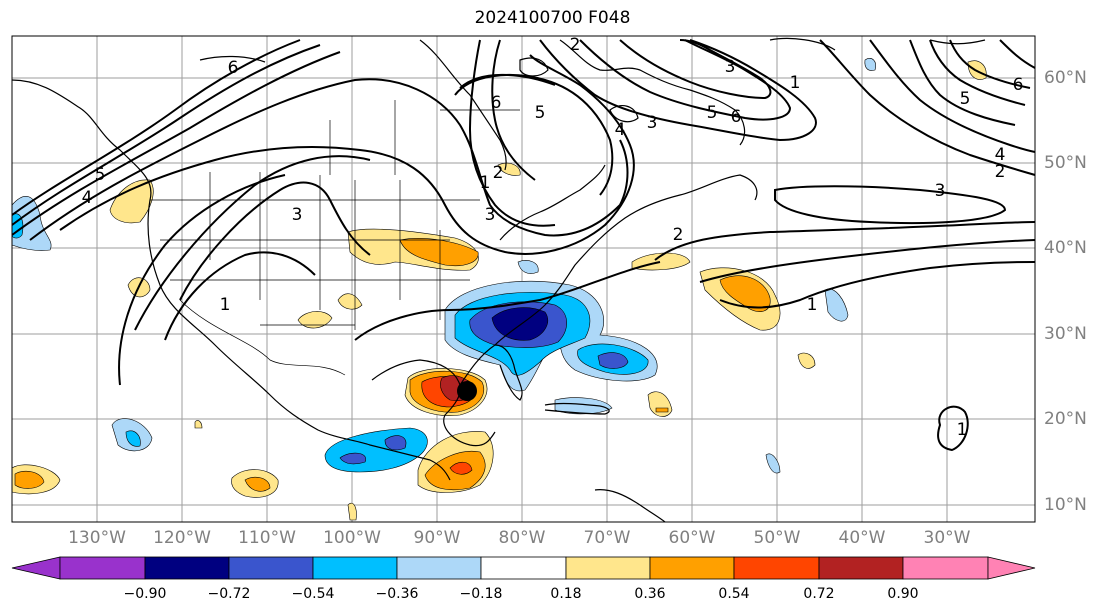  What do you see at coordinates (1065, 505) in the screenshot?
I see `latitude-label: 10°N` at bounding box center [1065, 505].